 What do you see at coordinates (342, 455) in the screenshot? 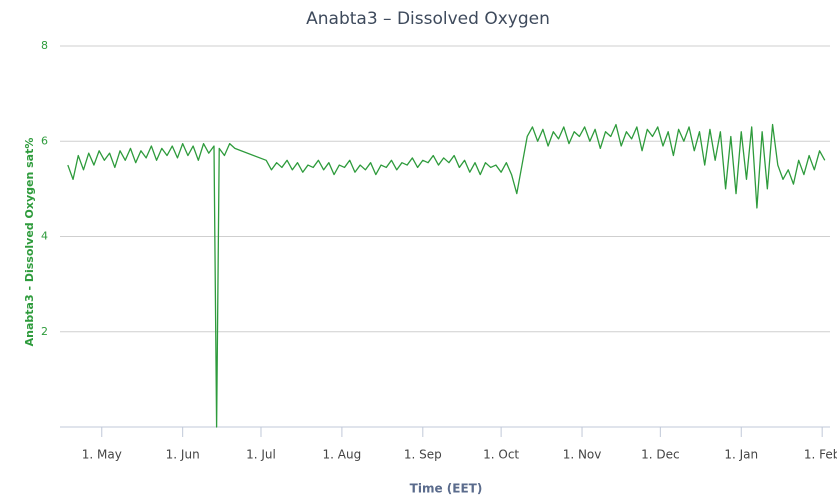
I see `x-tick-label: 1. Aug` at bounding box center [342, 455].